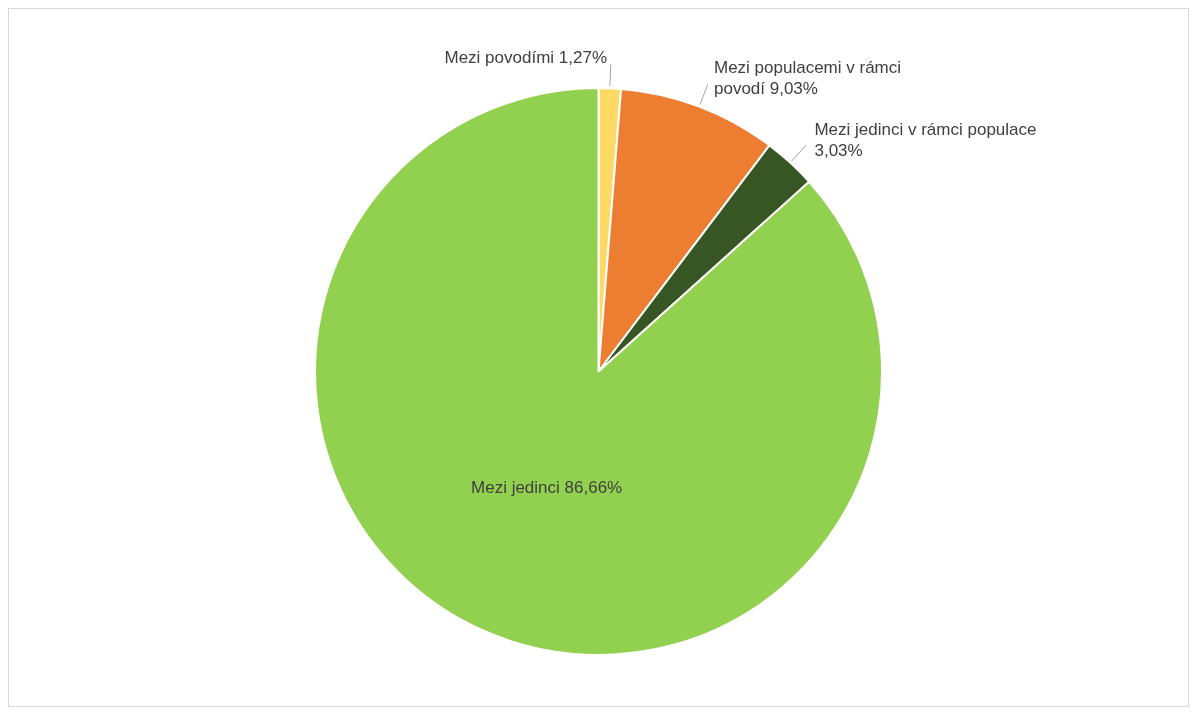  Describe the element at coordinates (807, 77) in the screenshot. I see `slice-label: Mezi populacemi v rámci povodí 9,03%` at that location.